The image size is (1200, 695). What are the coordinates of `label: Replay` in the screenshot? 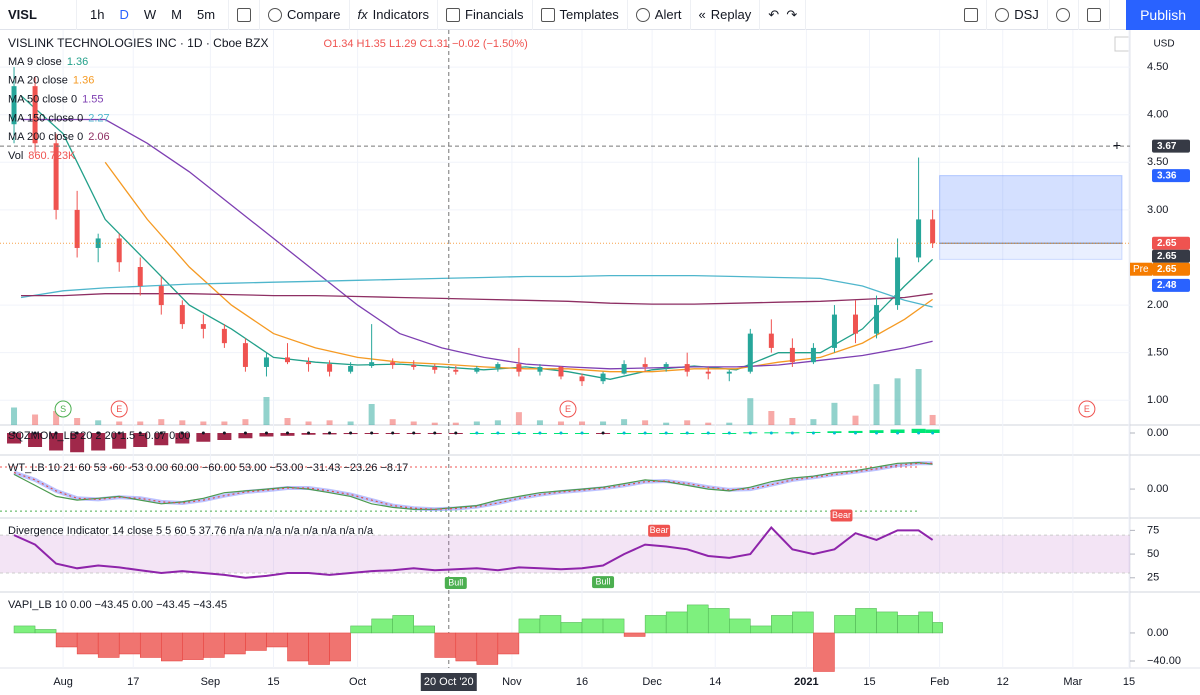 It's located at (731, 14).